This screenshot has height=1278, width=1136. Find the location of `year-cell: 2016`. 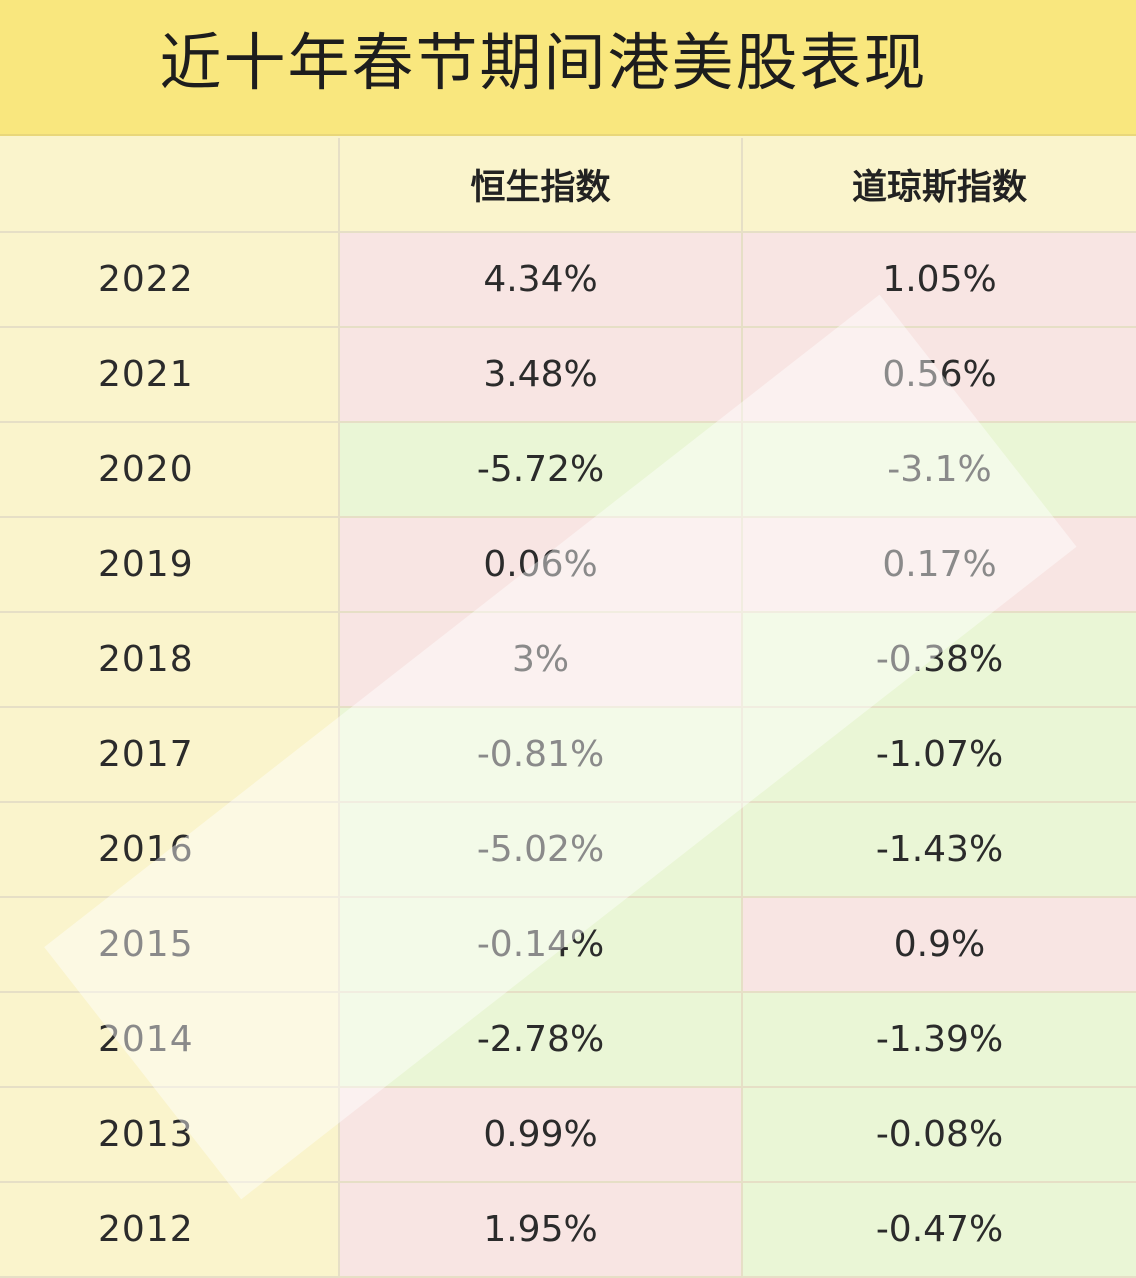

year-cell: 2016 is located at coordinates (170, 850).